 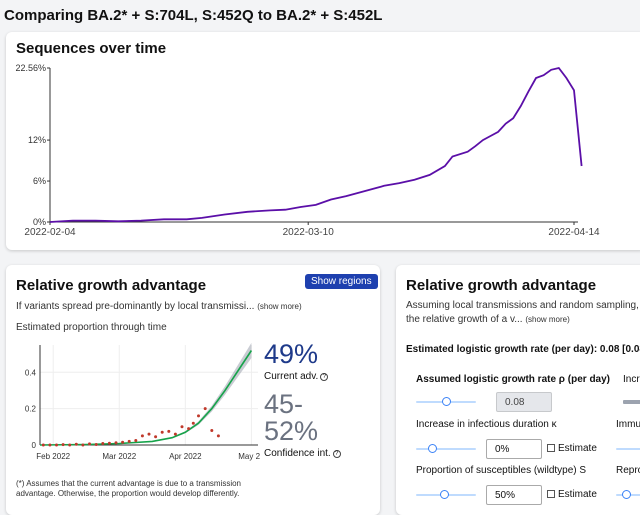 What do you see at coordinates (37, 140) in the screenshot?
I see `y-tick-label: 12%` at bounding box center [37, 140].